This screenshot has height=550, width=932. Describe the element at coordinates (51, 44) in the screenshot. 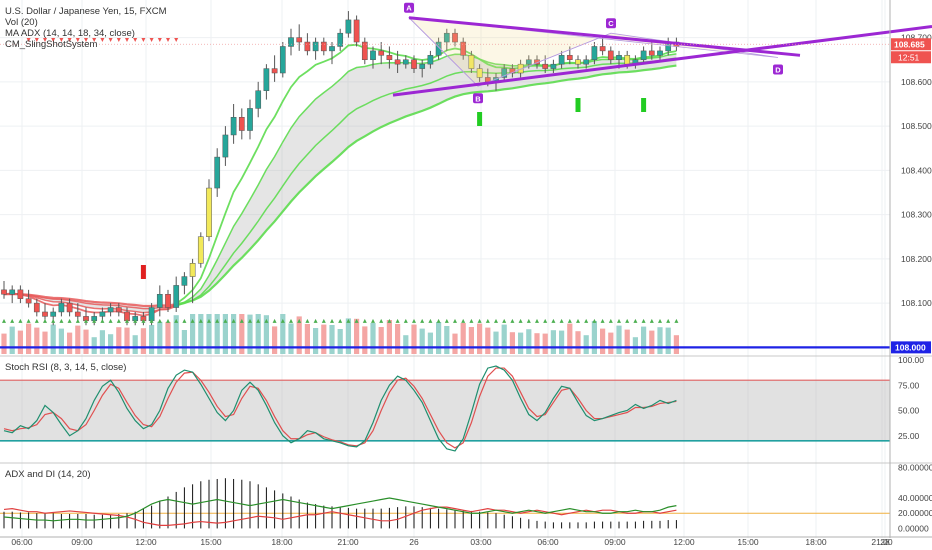

I see `slingshot-legend: CM_SlingShotSystem` at that location.